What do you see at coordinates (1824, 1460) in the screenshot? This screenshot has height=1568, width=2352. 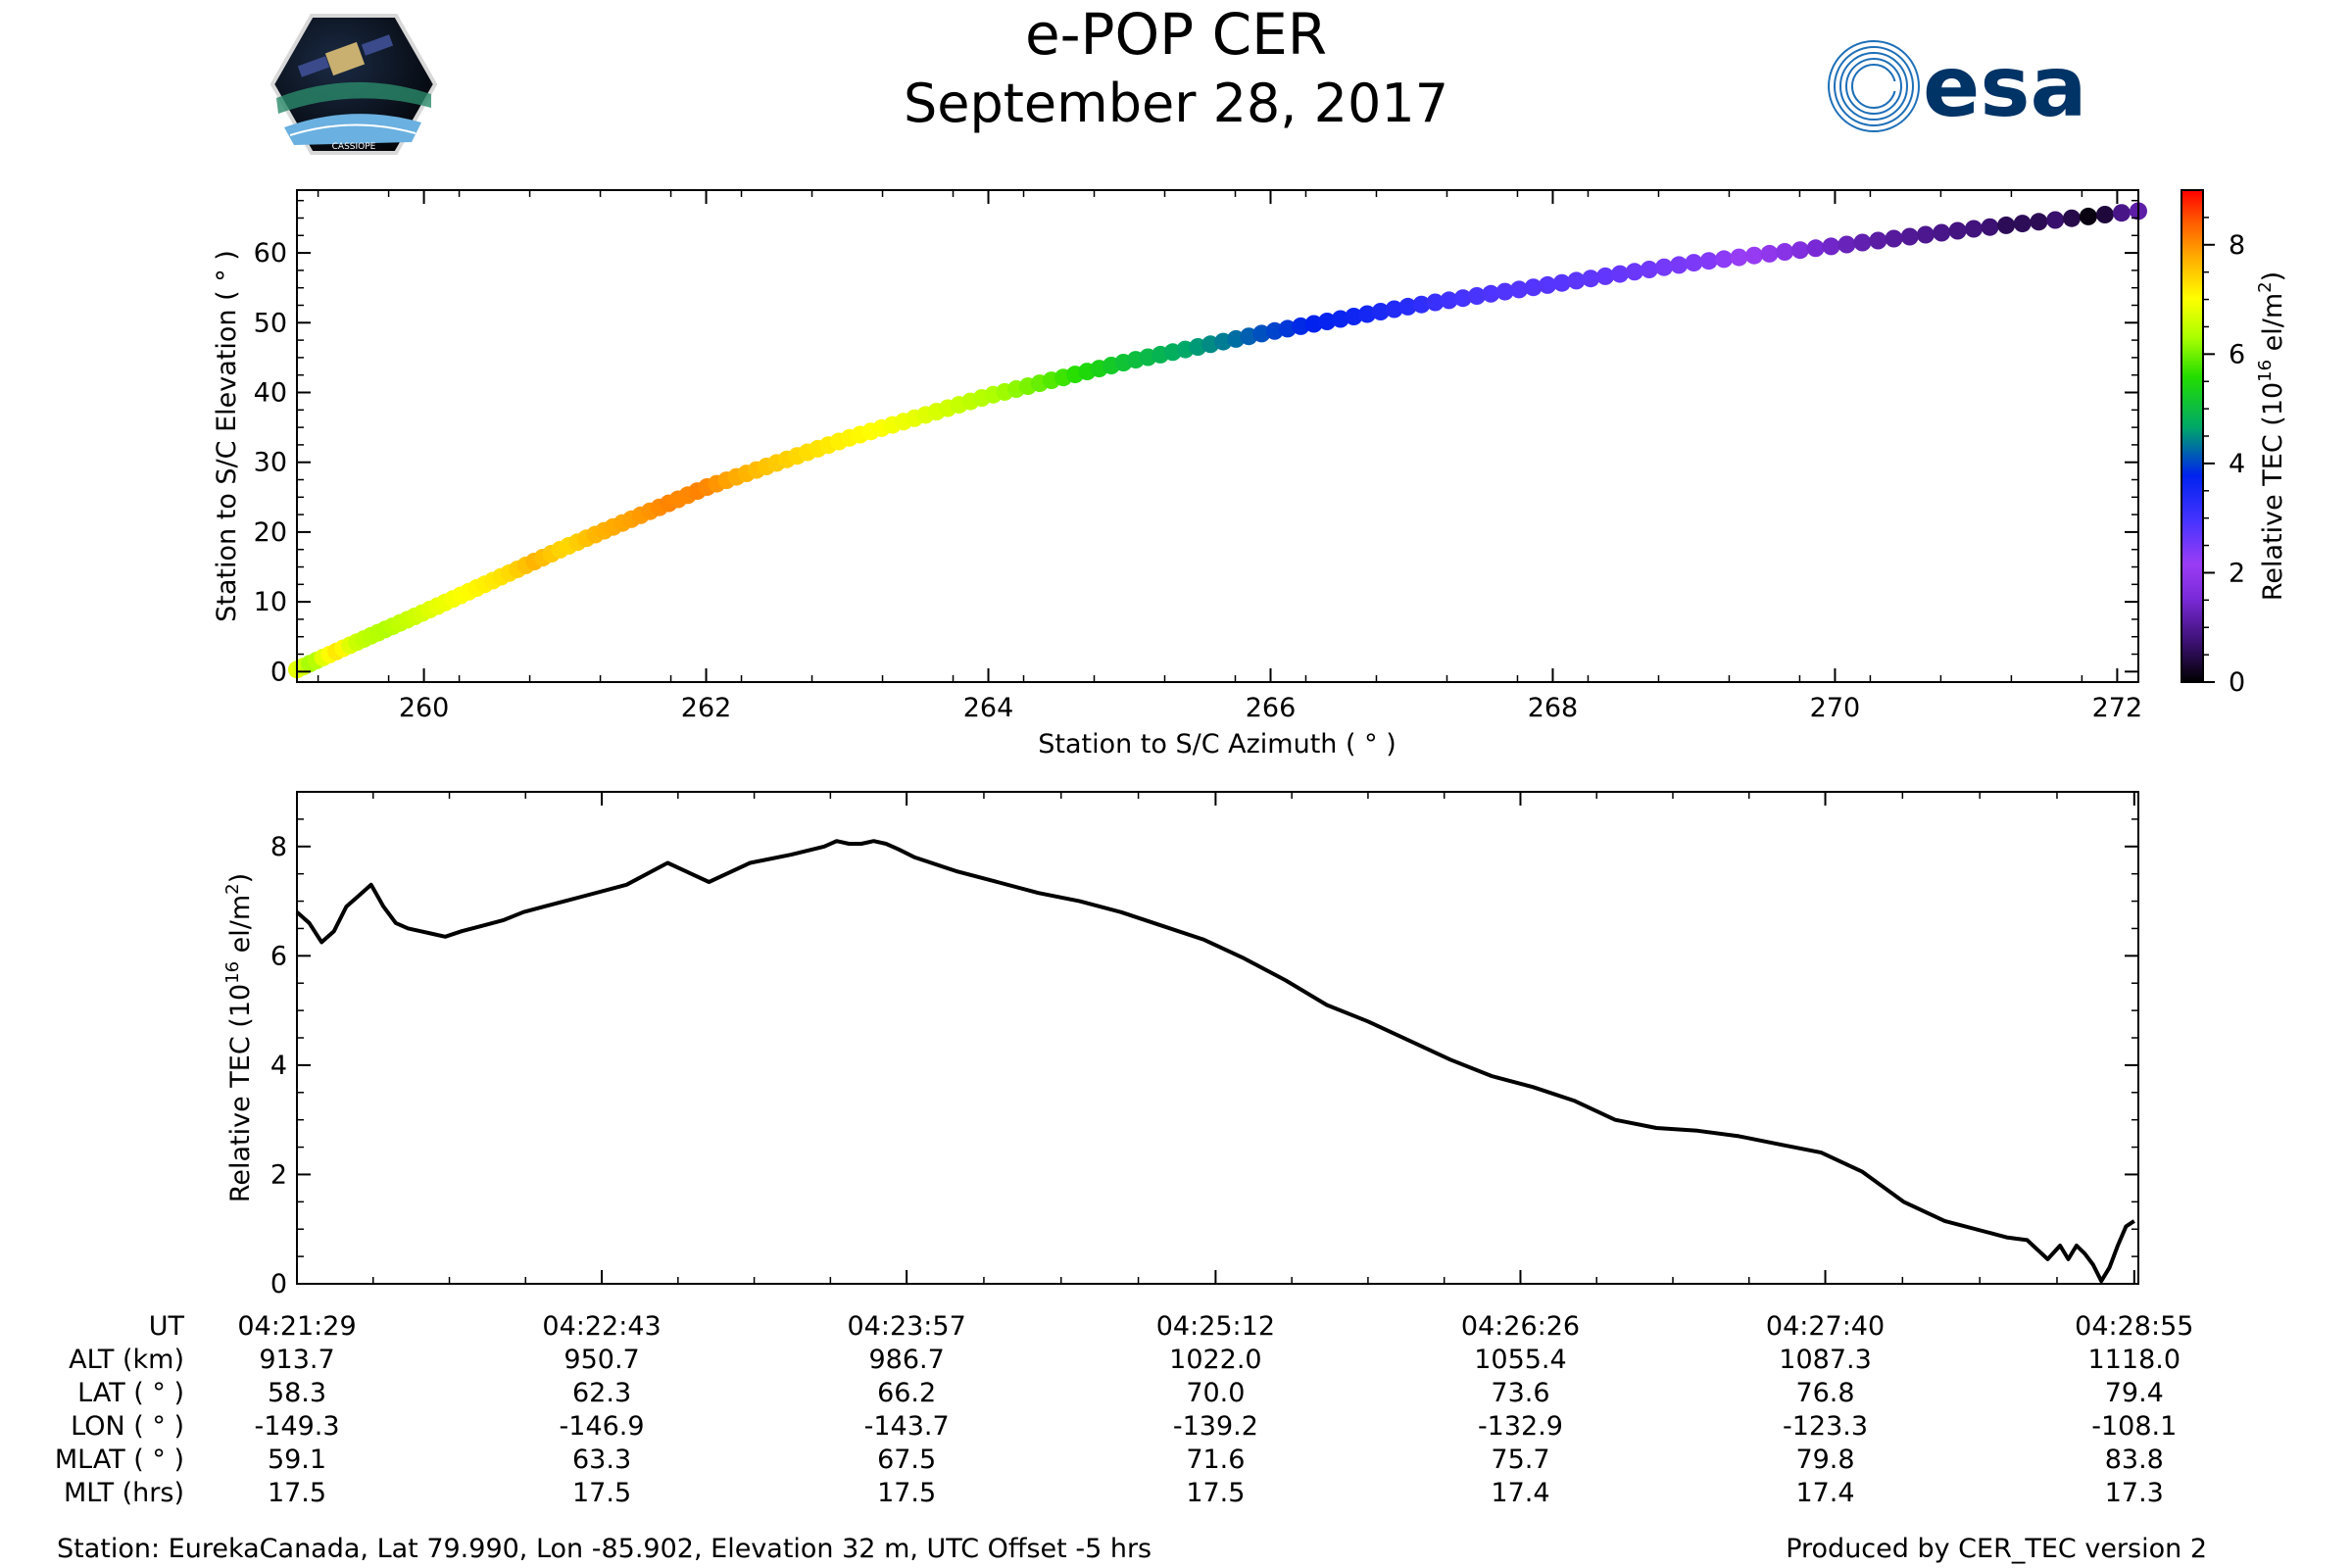 I see `ephemeris-cell: 79.8` at bounding box center [1824, 1460].